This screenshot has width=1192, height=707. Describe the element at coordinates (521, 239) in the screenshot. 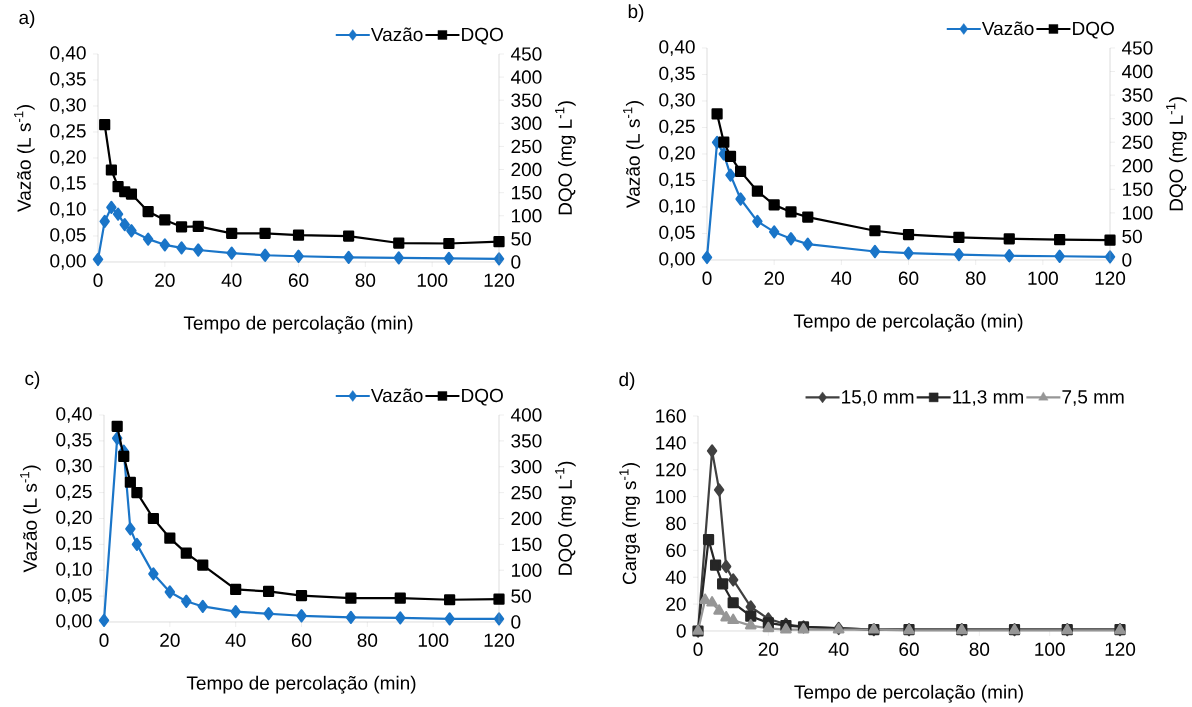

I see `y2-tick-label: 50` at that location.